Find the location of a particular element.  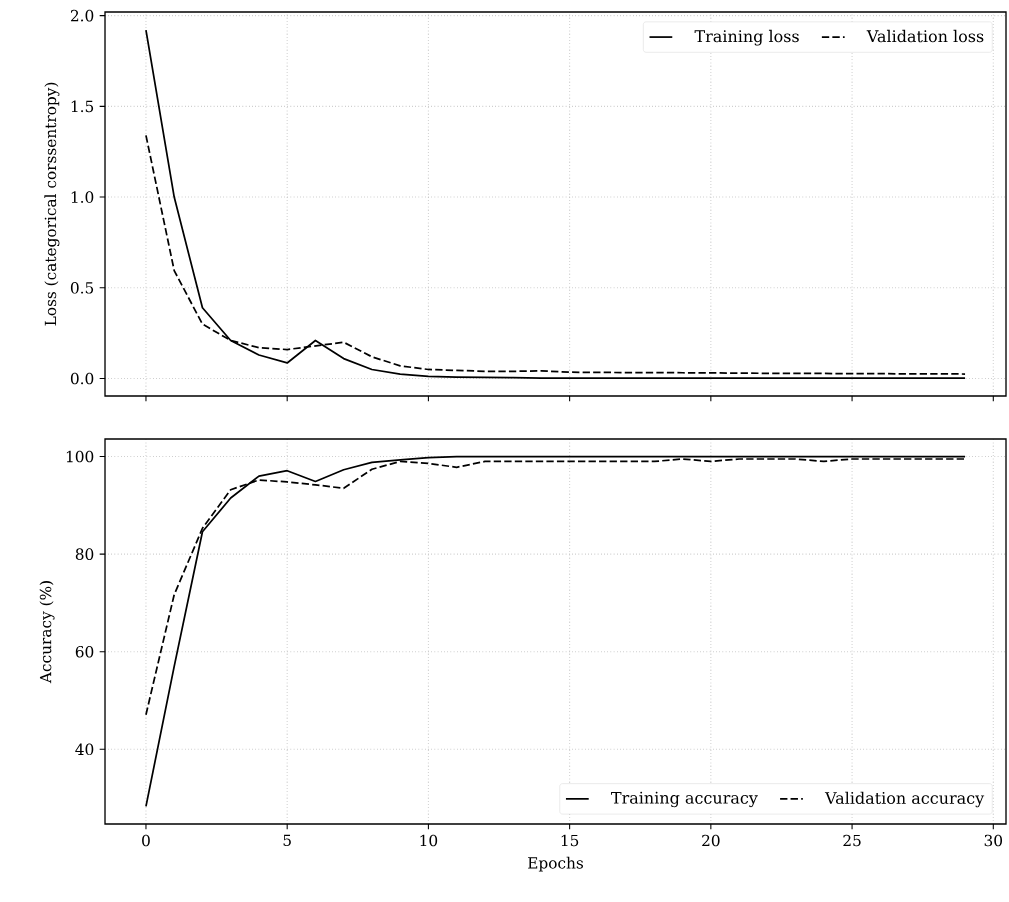

x-tick-label: 5 is located at coordinates (287, 840).